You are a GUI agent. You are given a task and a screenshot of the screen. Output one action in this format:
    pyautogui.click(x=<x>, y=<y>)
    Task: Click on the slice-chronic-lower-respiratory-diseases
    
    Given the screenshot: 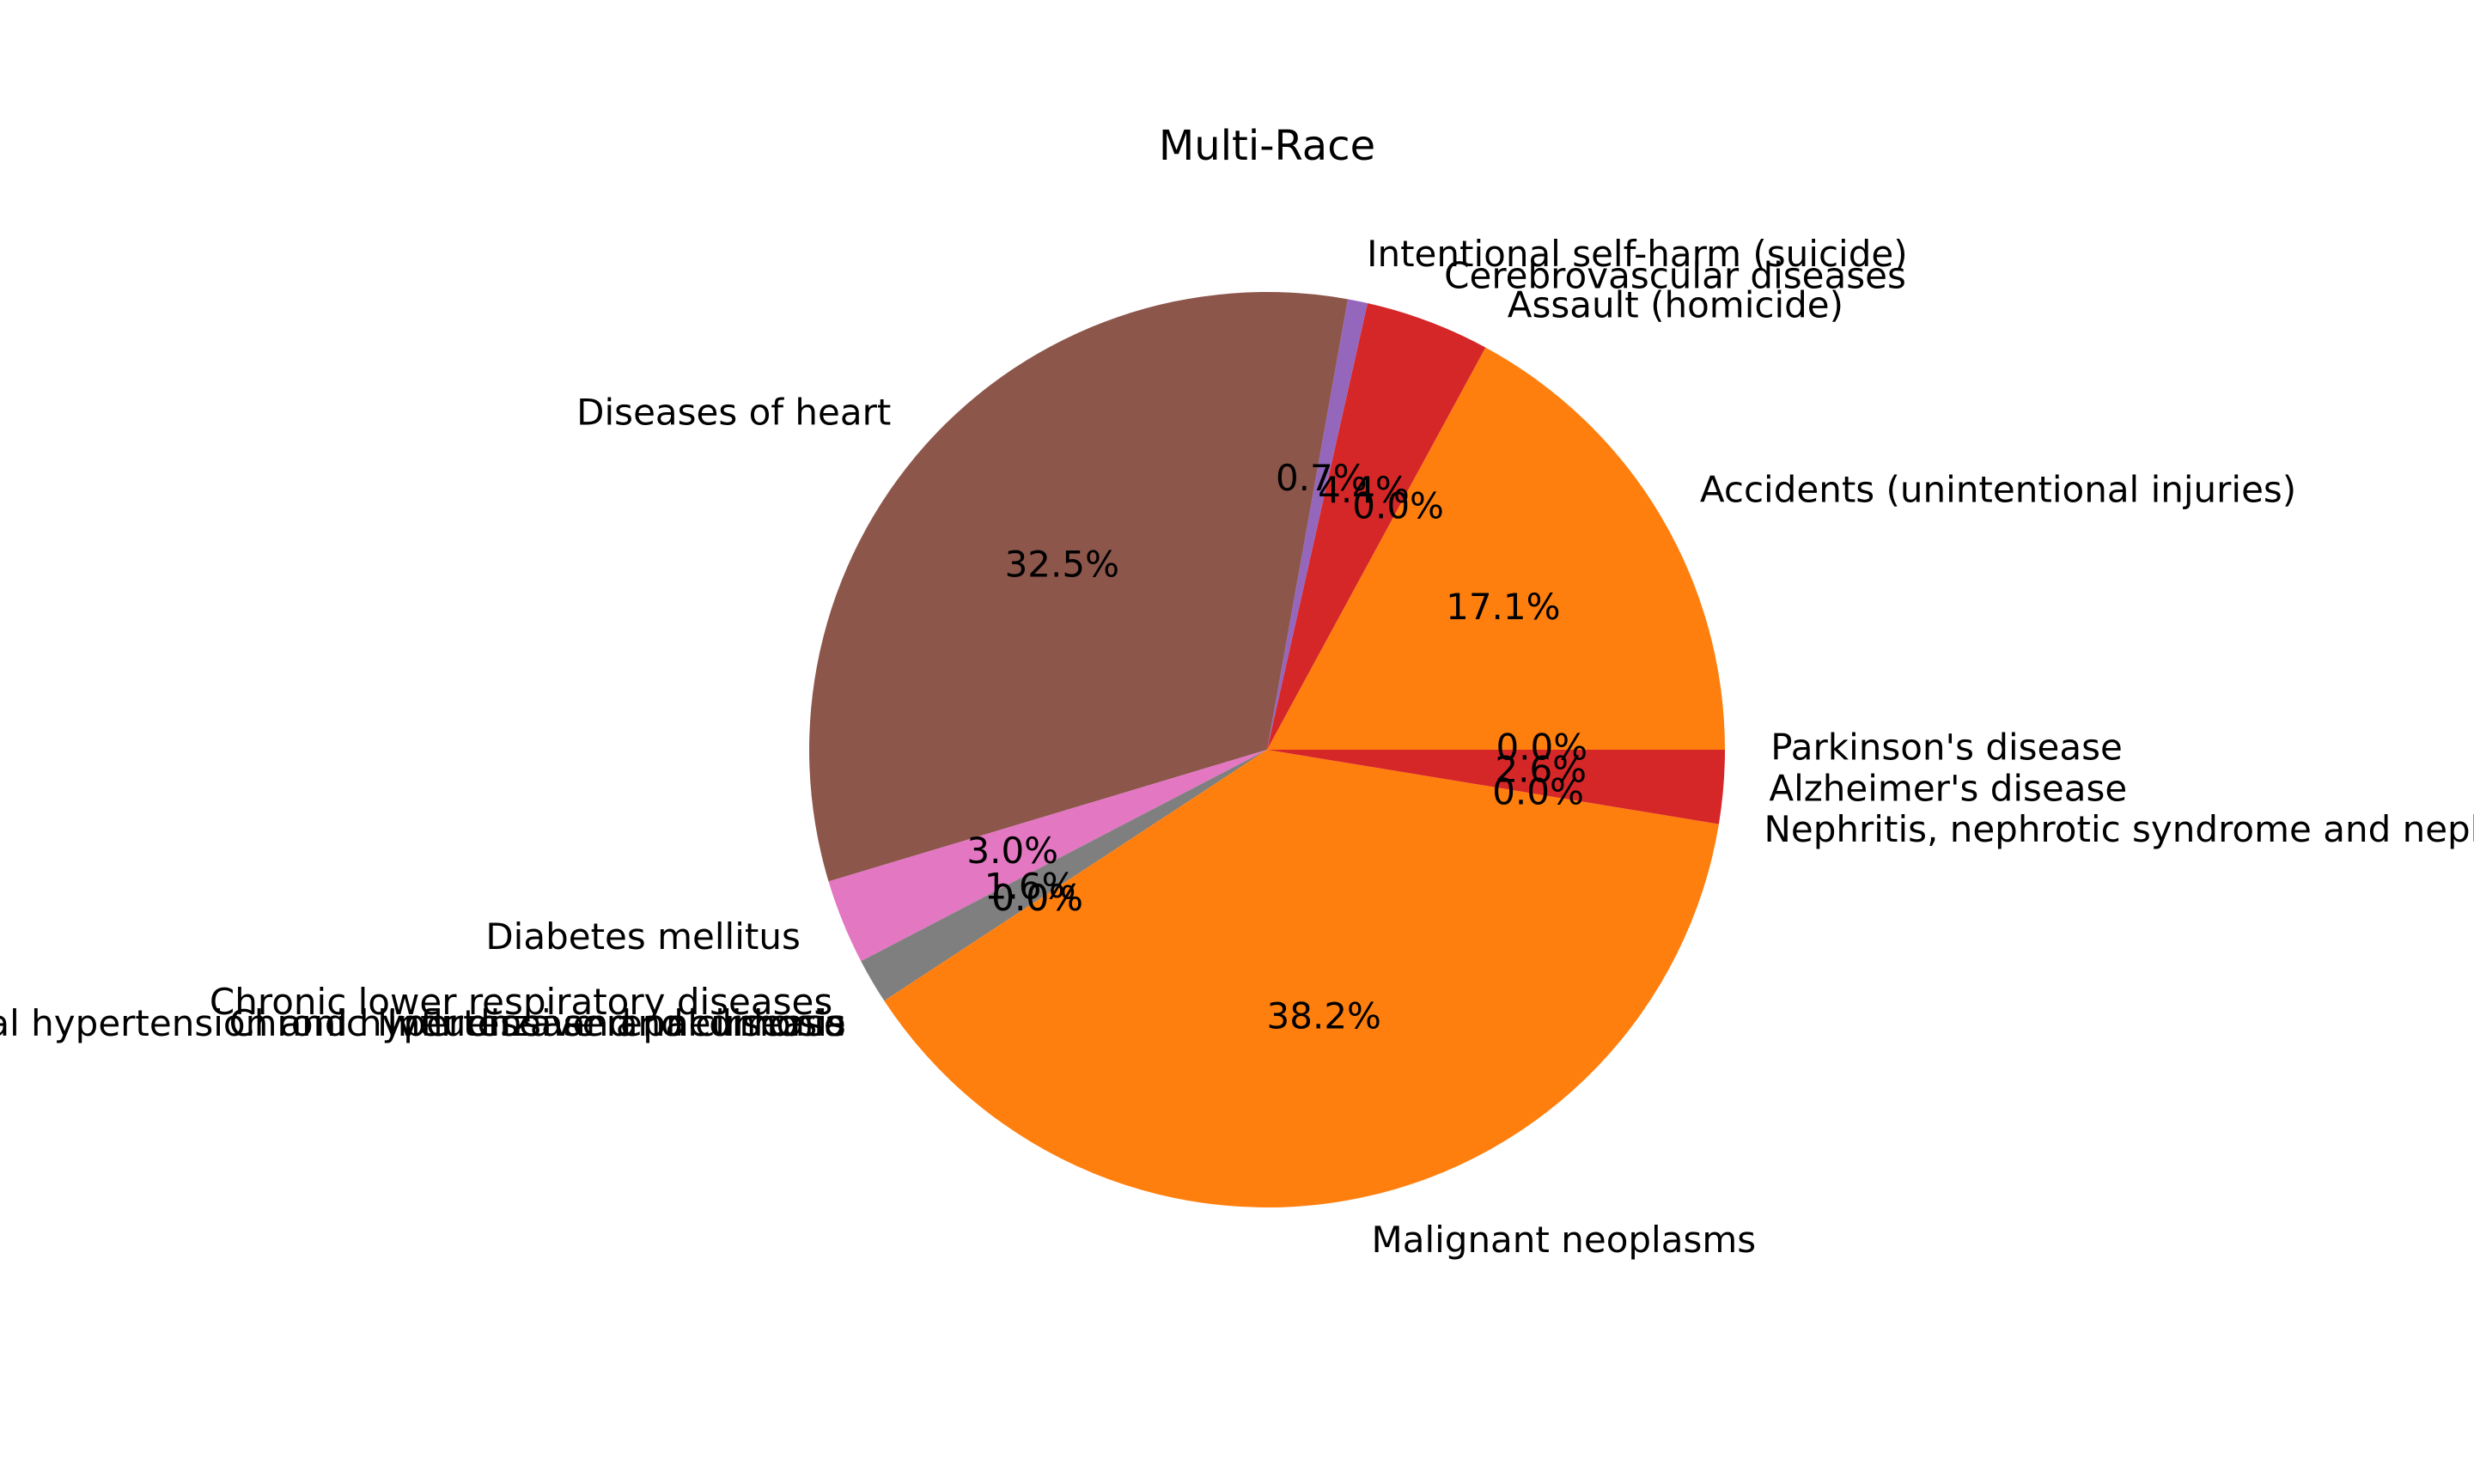 What is the action you would take?
    pyautogui.click(x=1064, y=876)
    